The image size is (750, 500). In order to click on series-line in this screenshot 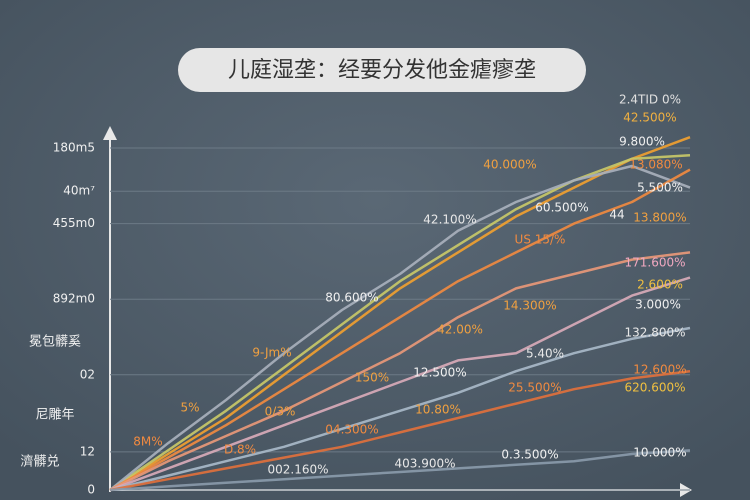, I will do `click(400, 470)`.